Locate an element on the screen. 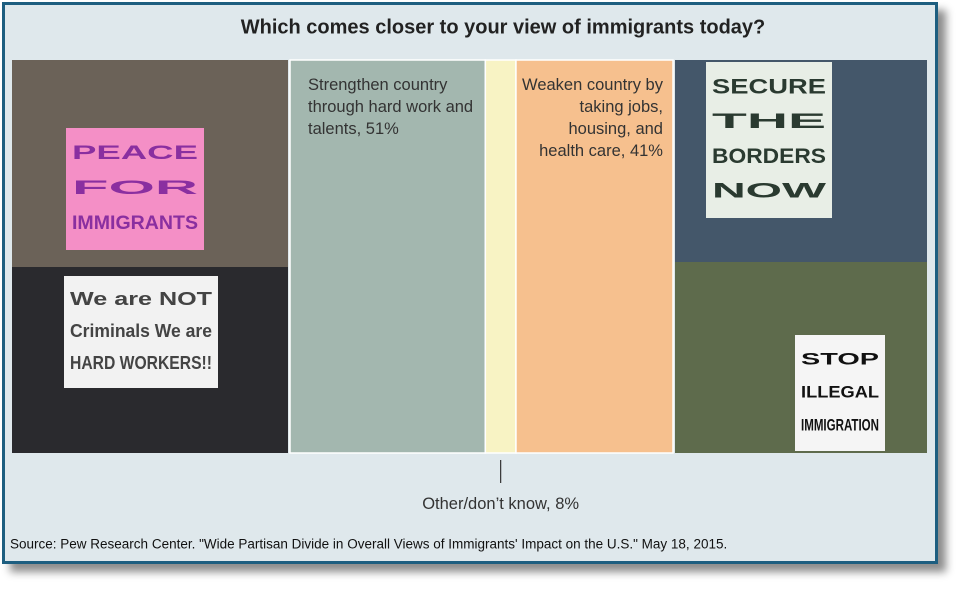 The width and height of the screenshot is (975, 600). sign-text: Criminals We are is located at coordinates (141, 331).